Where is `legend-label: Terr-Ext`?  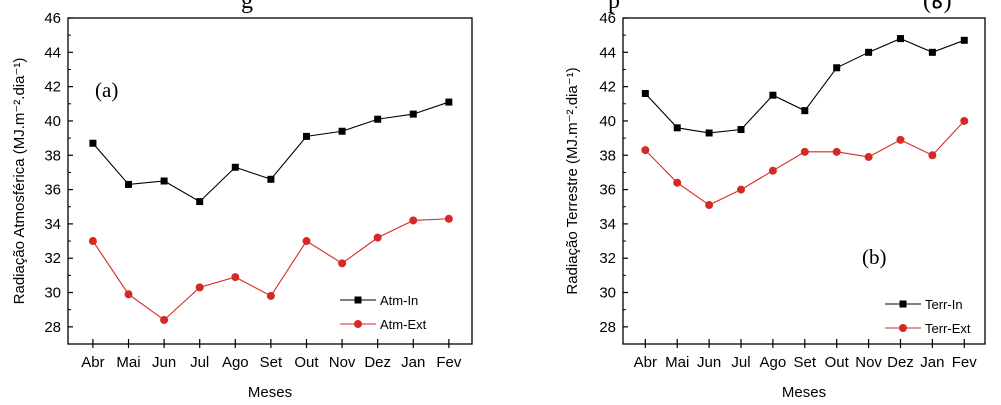 legend-label: Terr-Ext is located at coordinates (948, 328).